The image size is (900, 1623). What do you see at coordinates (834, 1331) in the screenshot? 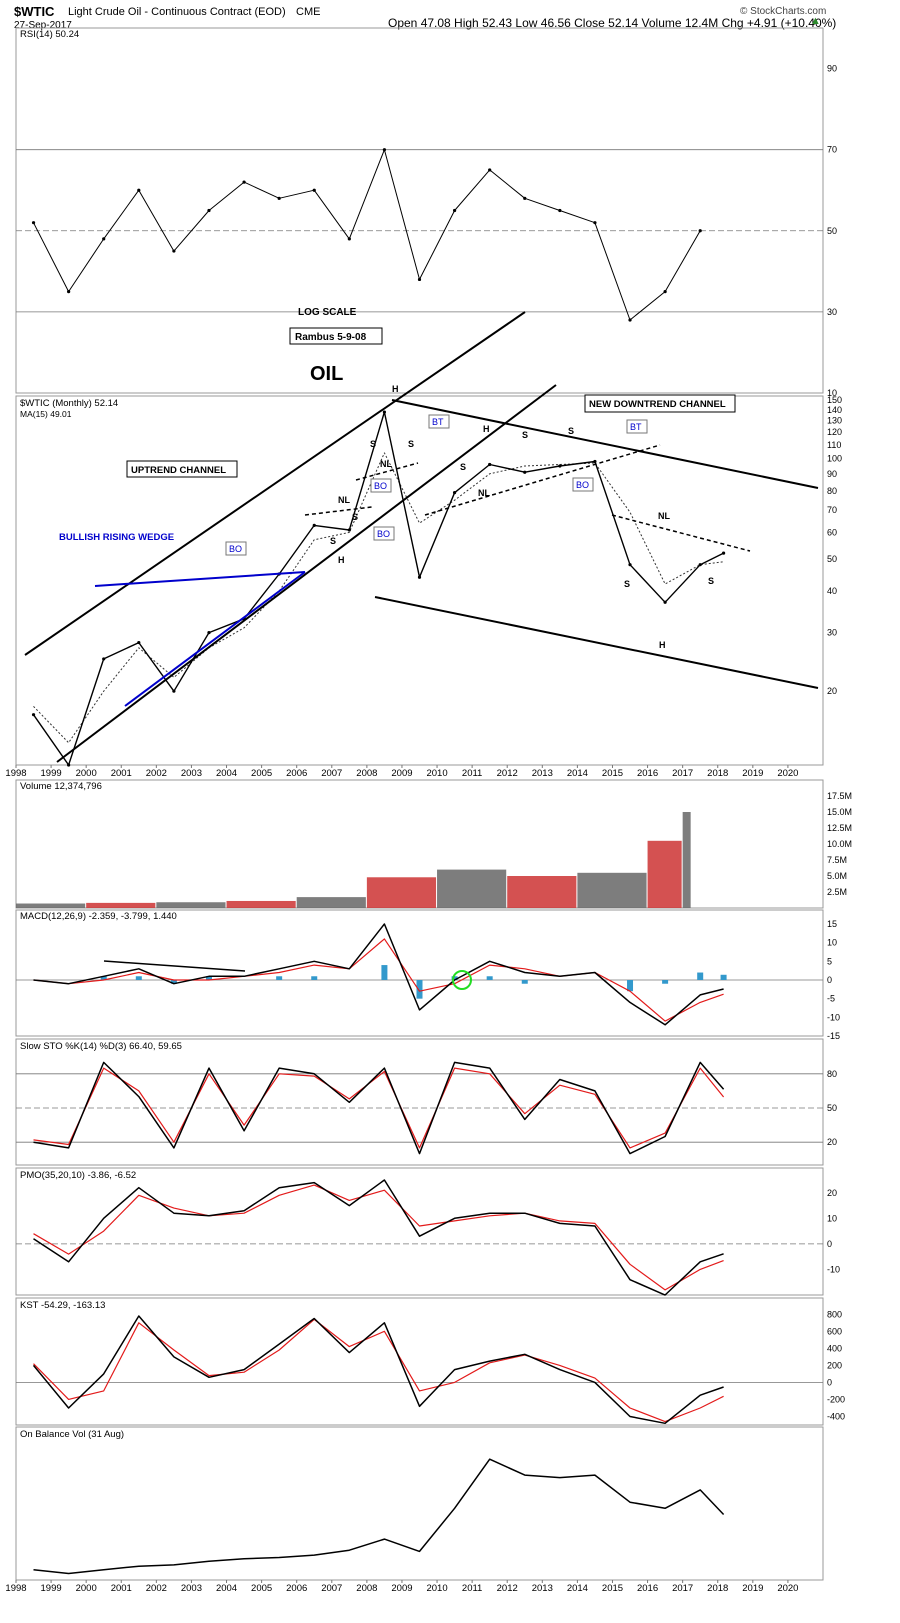
I see `kst-tick-label: 600` at bounding box center [834, 1331].